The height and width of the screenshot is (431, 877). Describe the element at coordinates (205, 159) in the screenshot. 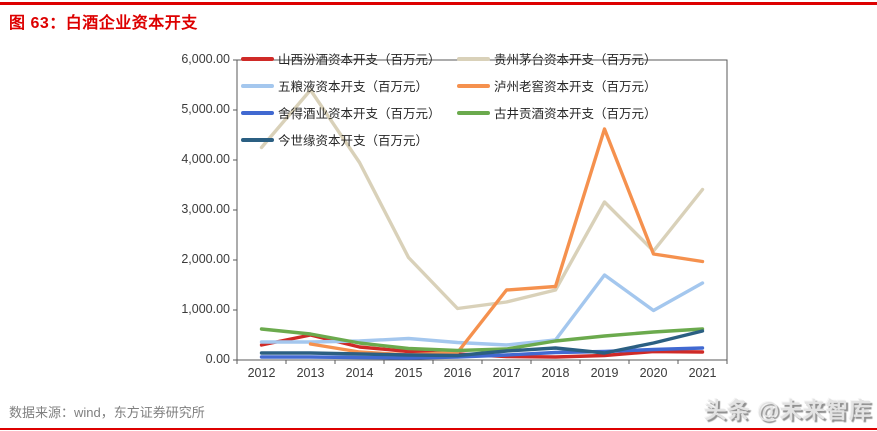

I see `y-tick-label: 4,000.00` at that location.